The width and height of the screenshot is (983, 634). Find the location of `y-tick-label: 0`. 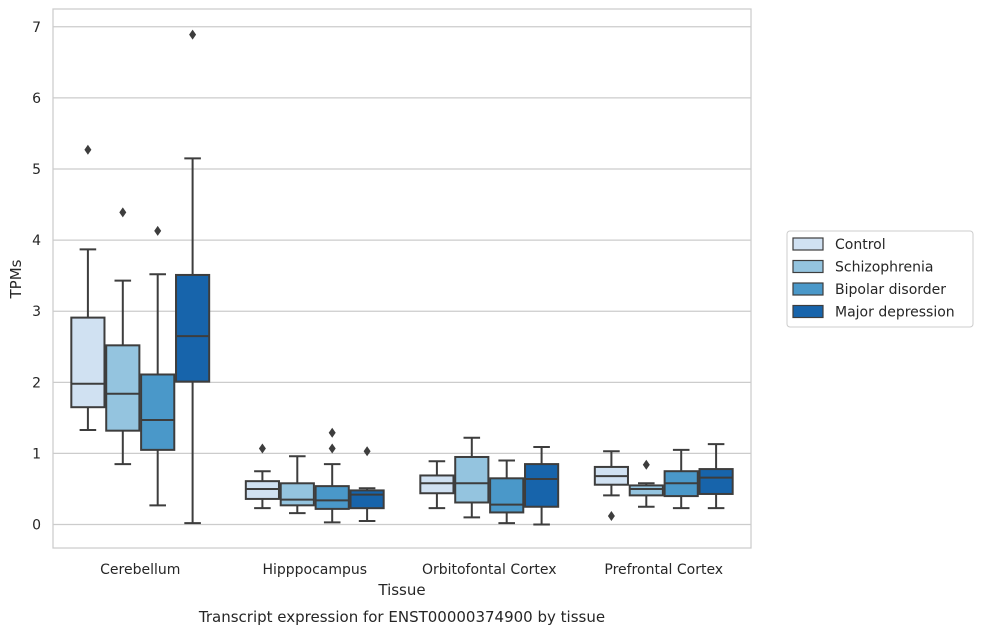

y-tick-label: 0 is located at coordinates (36, 526).